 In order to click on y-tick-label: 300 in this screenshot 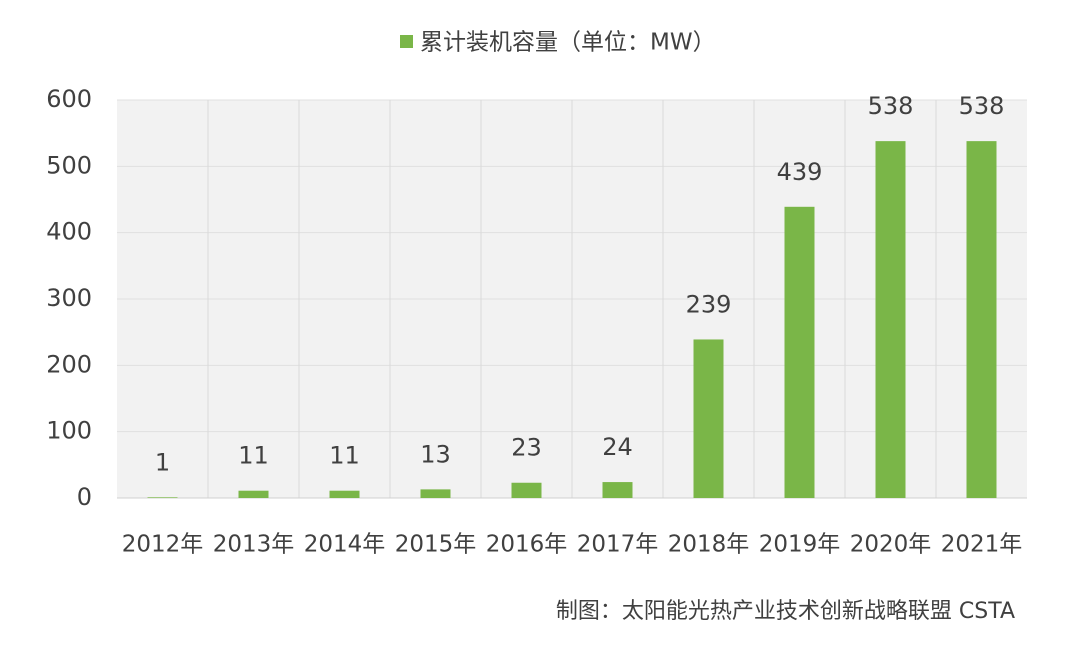, I will do `click(69, 298)`.